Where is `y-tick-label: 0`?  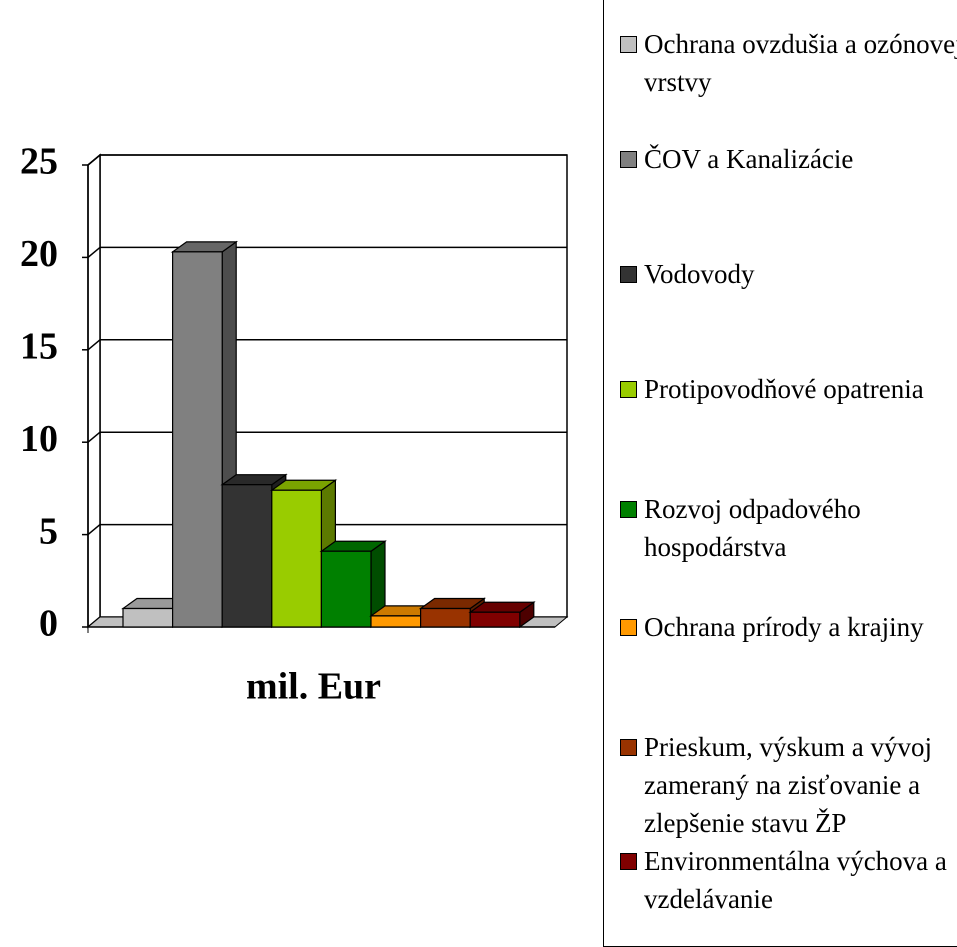 y-tick-label: 0 is located at coordinates (48, 624).